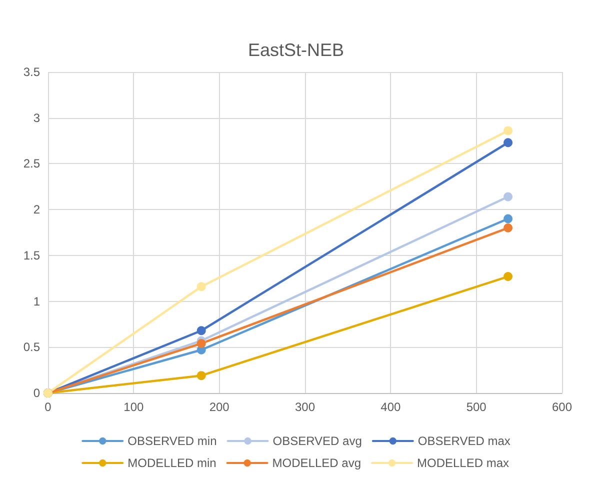 Image resolution: width=592 pixels, height=486 pixels. I want to click on legend-label: MODELLED max, so click(463, 463).